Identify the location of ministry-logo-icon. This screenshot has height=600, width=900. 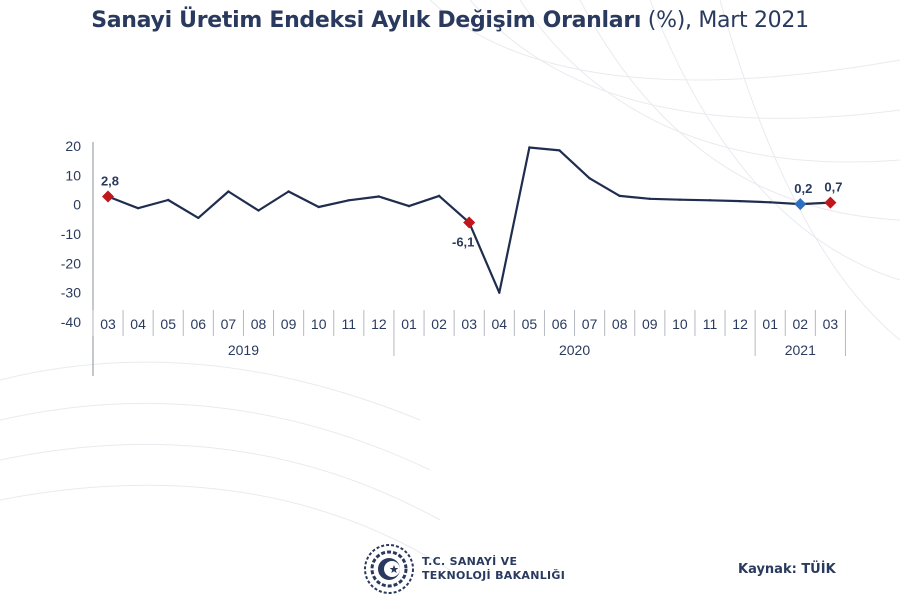
(389, 569).